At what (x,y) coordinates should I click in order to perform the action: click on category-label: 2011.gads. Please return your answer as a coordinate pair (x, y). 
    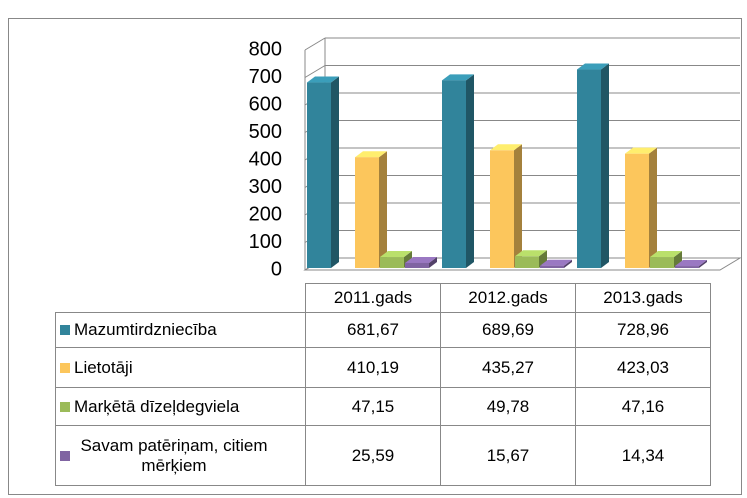
    Looking at the image, I should click on (373, 298).